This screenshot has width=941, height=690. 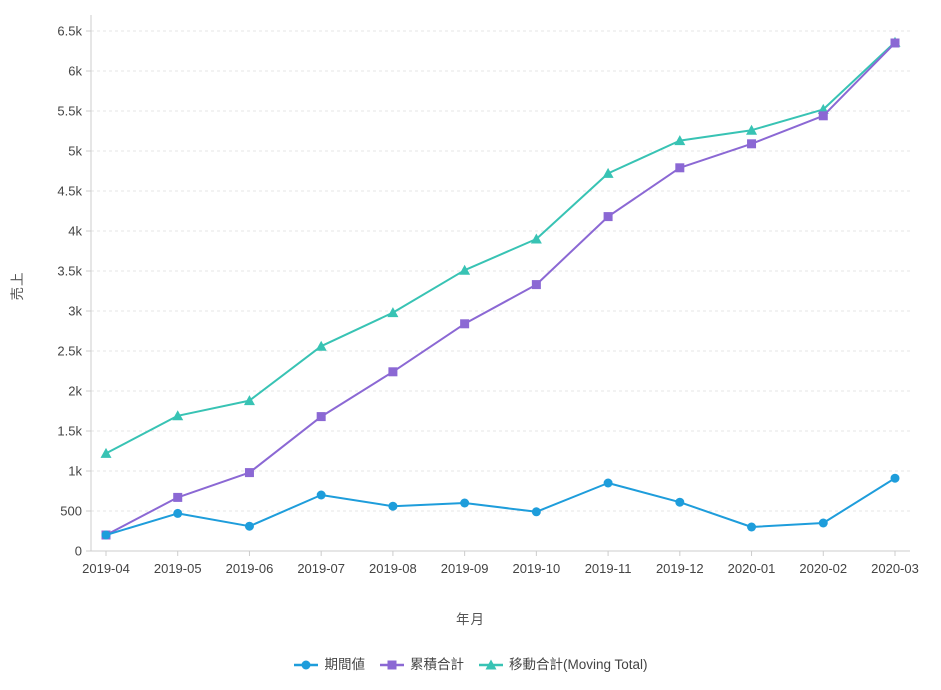 I want to click on legend-triangle-icon, so click(x=490, y=664).